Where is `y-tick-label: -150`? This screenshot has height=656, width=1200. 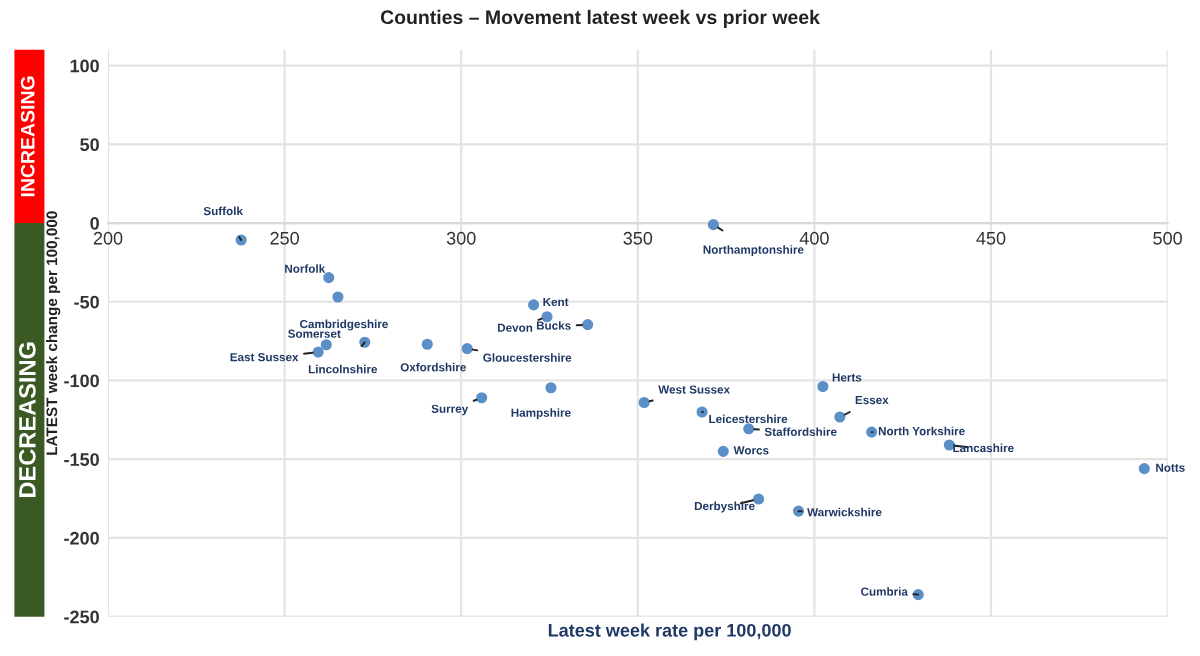
y-tick-label: -150 is located at coordinates (81, 459).